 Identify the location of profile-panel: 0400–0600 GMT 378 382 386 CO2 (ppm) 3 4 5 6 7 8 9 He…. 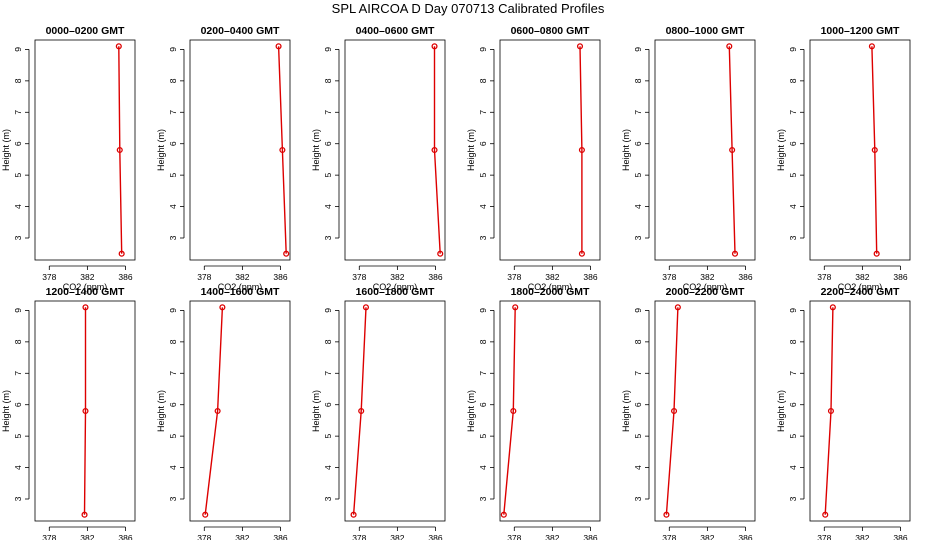
(378, 158).